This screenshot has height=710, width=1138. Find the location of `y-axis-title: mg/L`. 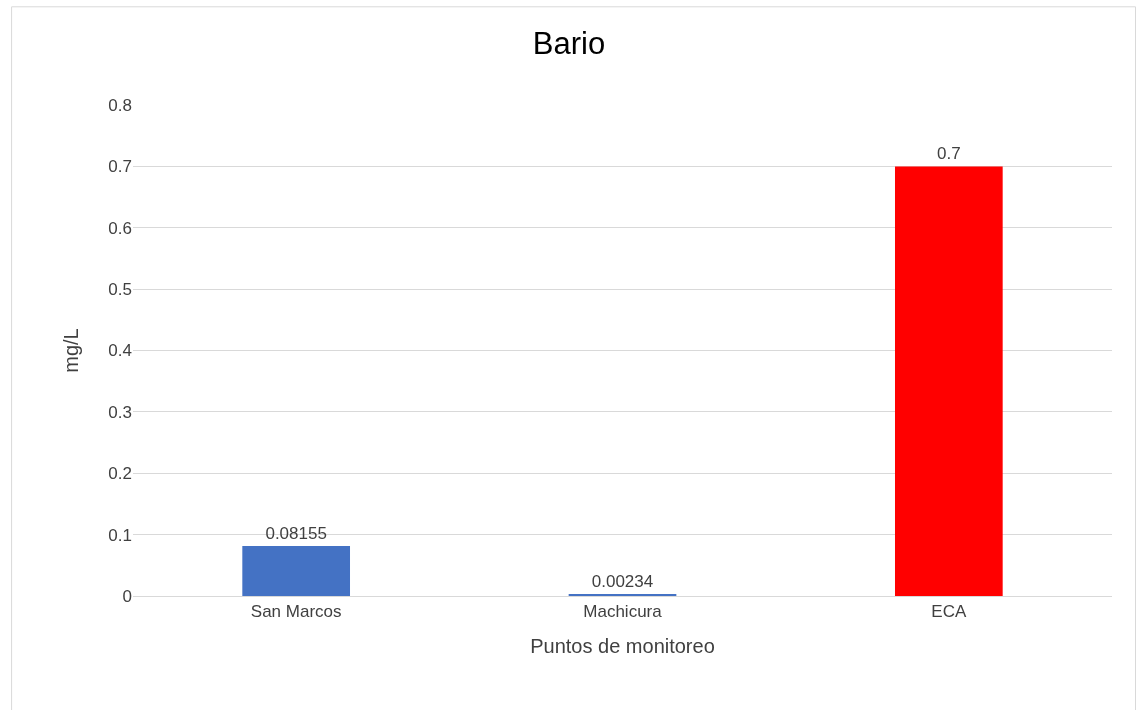

y-axis-title: mg/L is located at coordinates (70, 350).